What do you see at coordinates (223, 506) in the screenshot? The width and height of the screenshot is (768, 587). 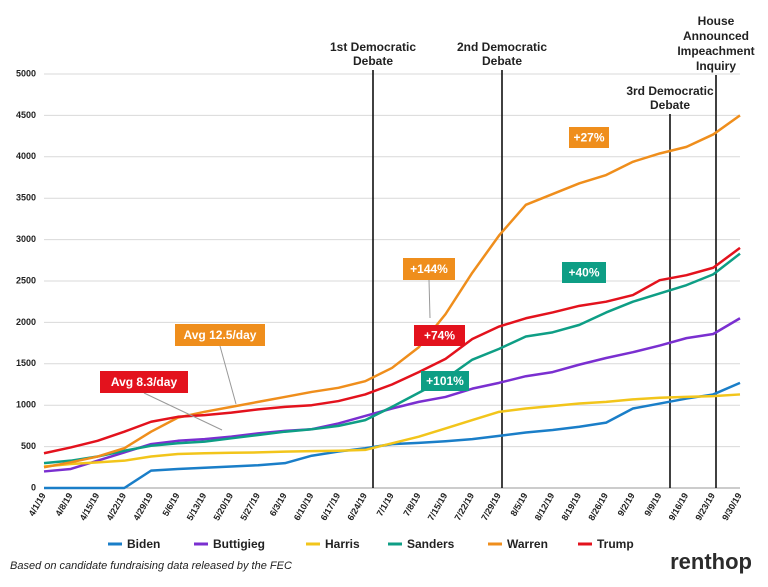 I see `x-tick-label: 5/20/19` at bounding box center [223, 506].